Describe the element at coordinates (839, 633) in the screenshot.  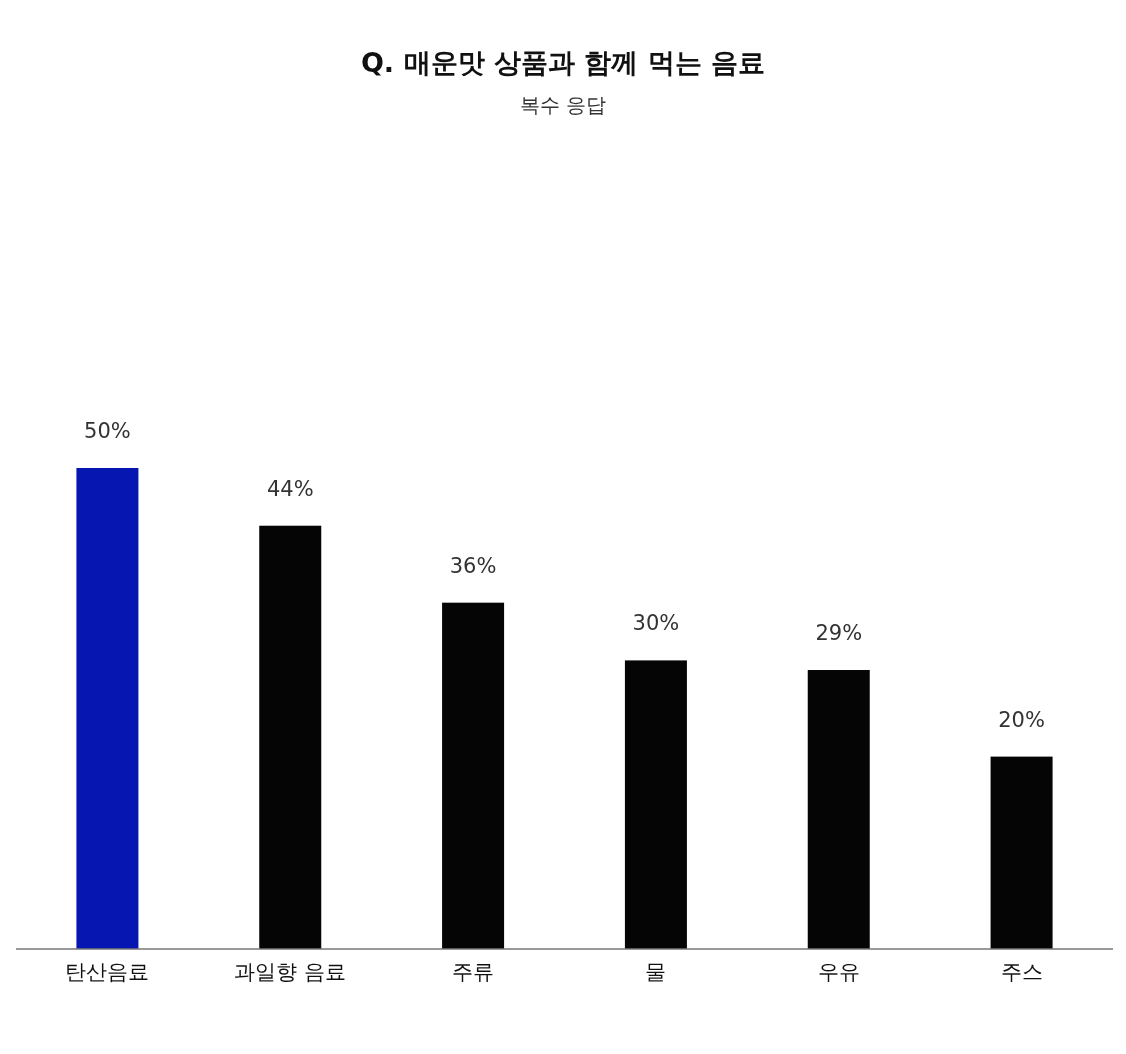
I see `data-label: 29%` at that location.